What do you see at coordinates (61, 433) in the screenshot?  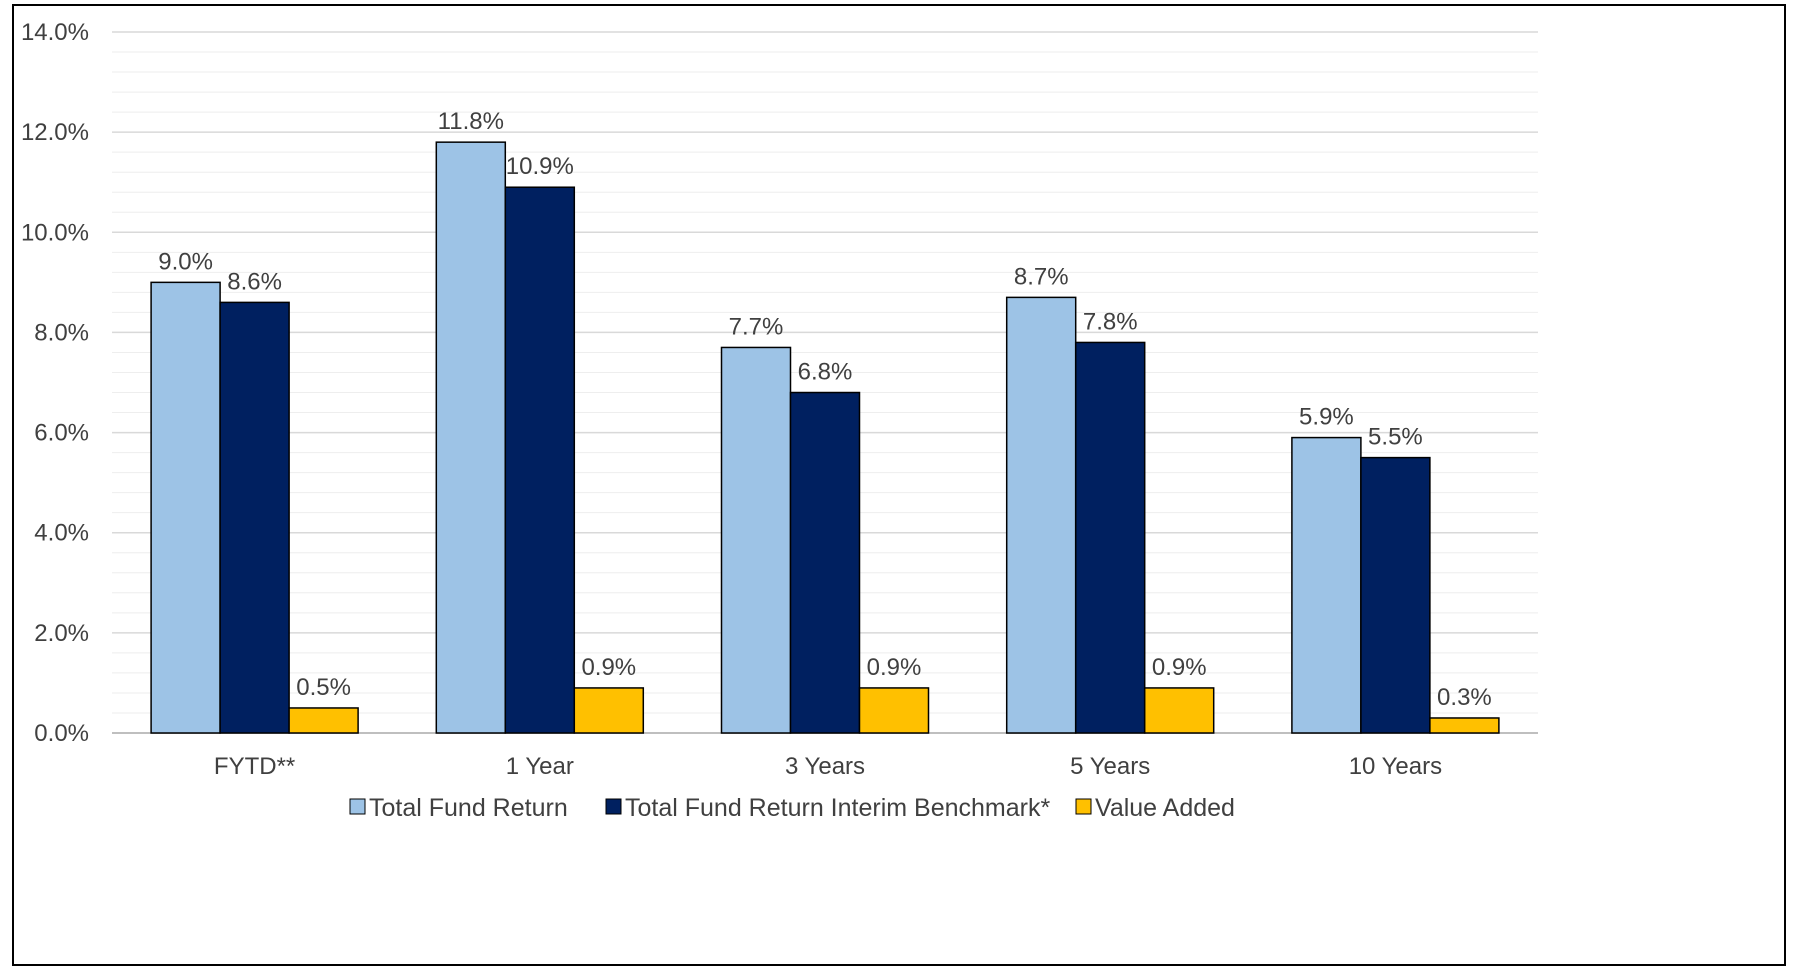 I see `y-tick-label: 6.0%` at bounding box center [61, 433].